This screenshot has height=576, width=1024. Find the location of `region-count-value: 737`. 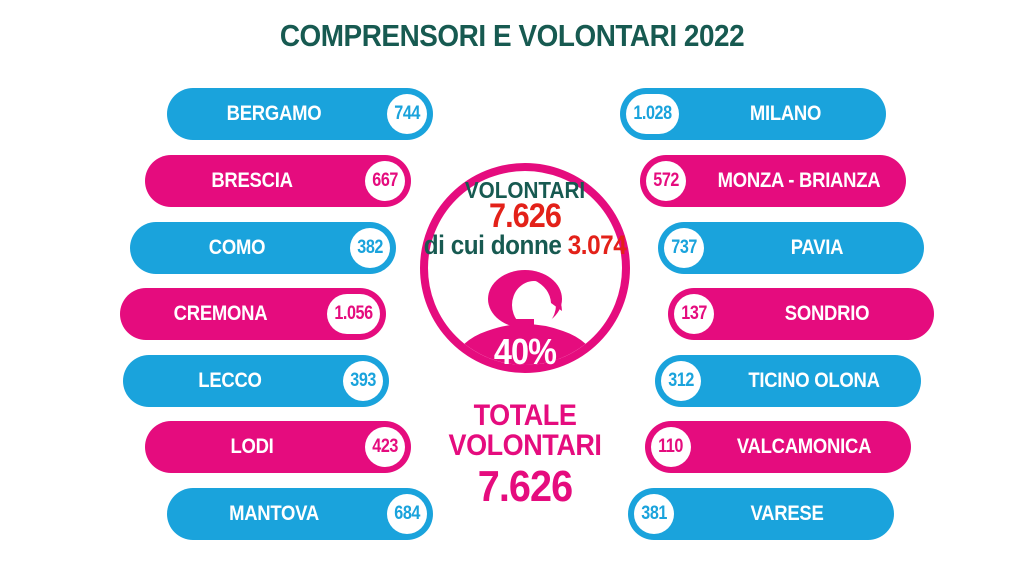

region-count-value: 737 is located at coordinates (684, 247).